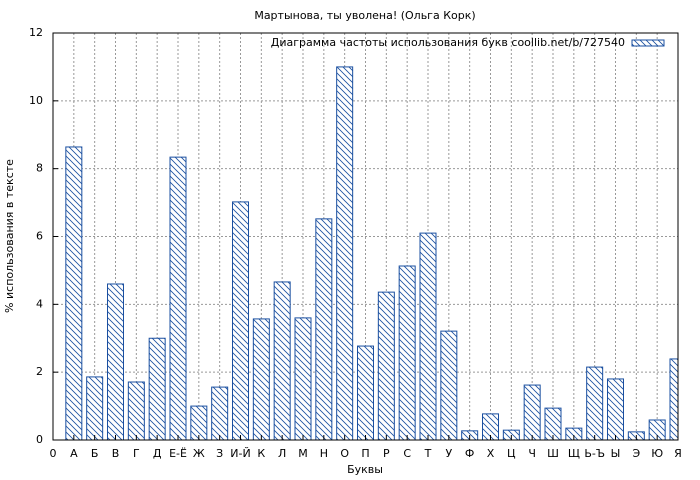 This screenshot has height=480, width=700. What do you see at coordinates (39, 168) in the screenshot?
I see `y-tick-label: 8` at bounding box center [39, 168].